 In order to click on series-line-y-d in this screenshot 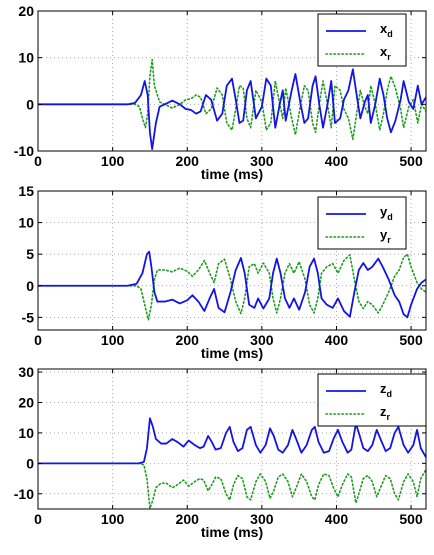, I will do `click(232, 284)`.